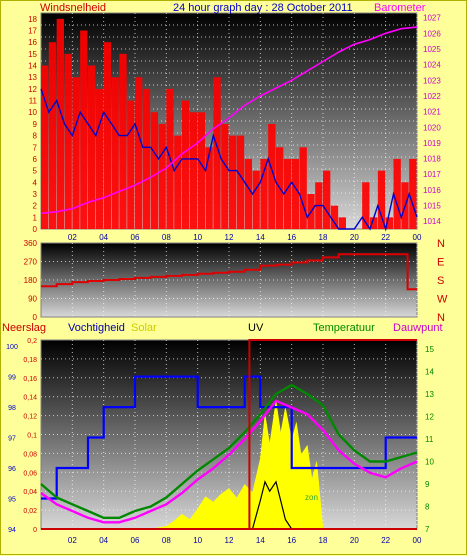 This screenshot has height=556, width=467. Describe the element at coordinates (442, 300) in the screenshot. I see `compass-tick: W` at that location.